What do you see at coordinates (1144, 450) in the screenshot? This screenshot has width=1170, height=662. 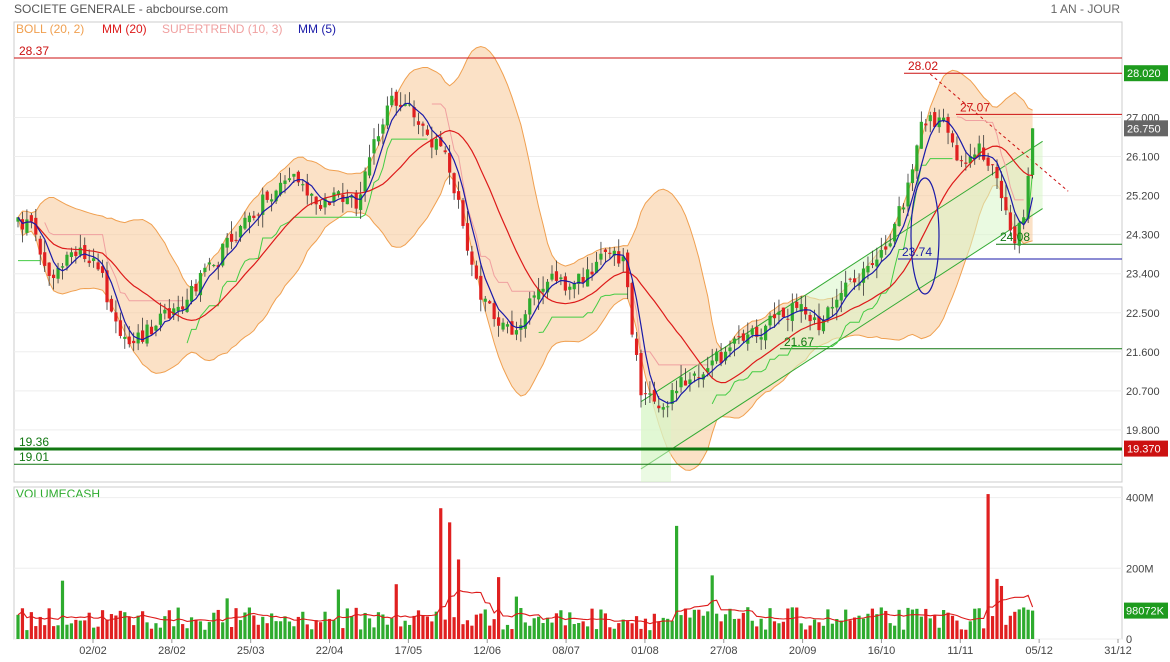 I see `price-axis-box-label: 19.370` at bounding box center [1144, 450].